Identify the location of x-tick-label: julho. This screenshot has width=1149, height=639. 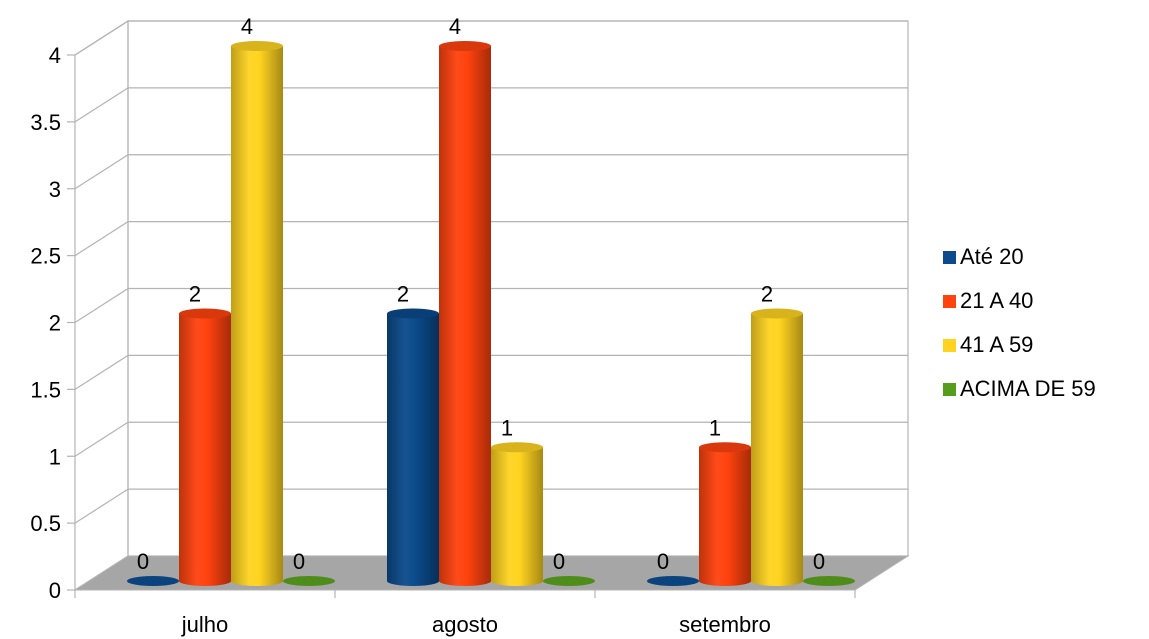
(204, 624).